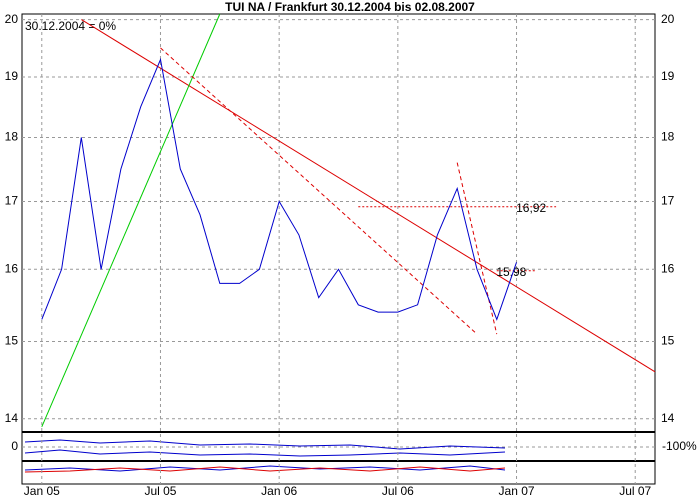 This screenshot has width=700, height=500. What do you see at coordinates (477, 248) in the screenshot?
I see `trend-line` at bounding box center [477, 248].